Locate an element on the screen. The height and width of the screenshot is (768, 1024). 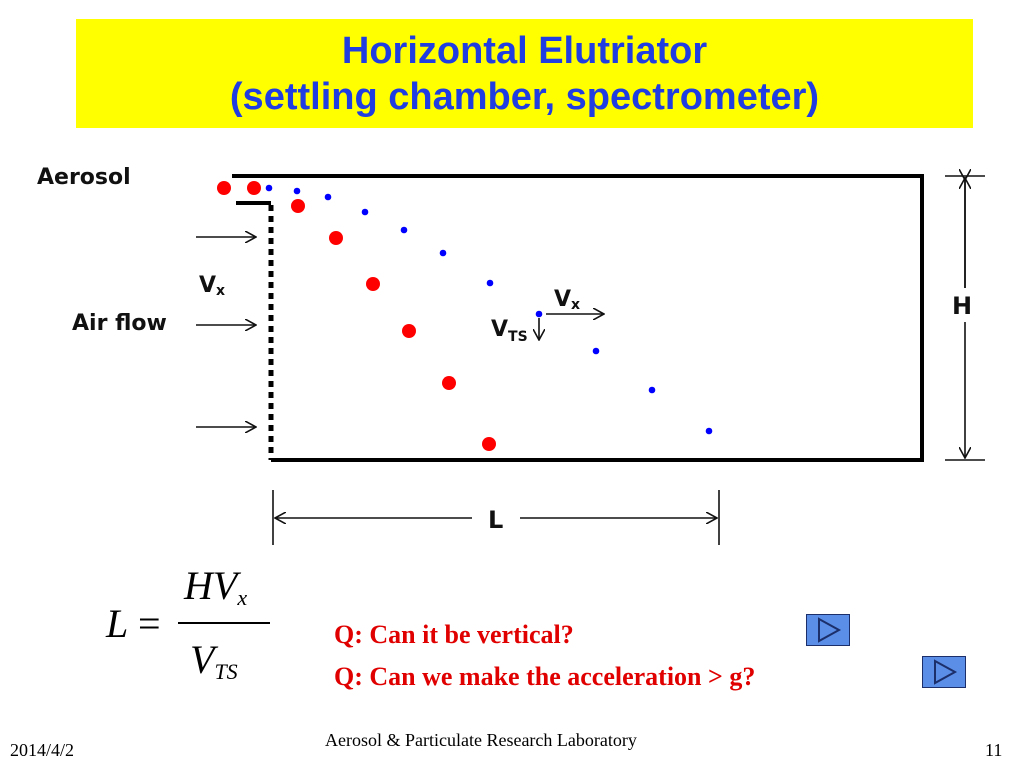
slide-subtitle: (settling chamber, spectrometer) is located at coordinates (524, 96).